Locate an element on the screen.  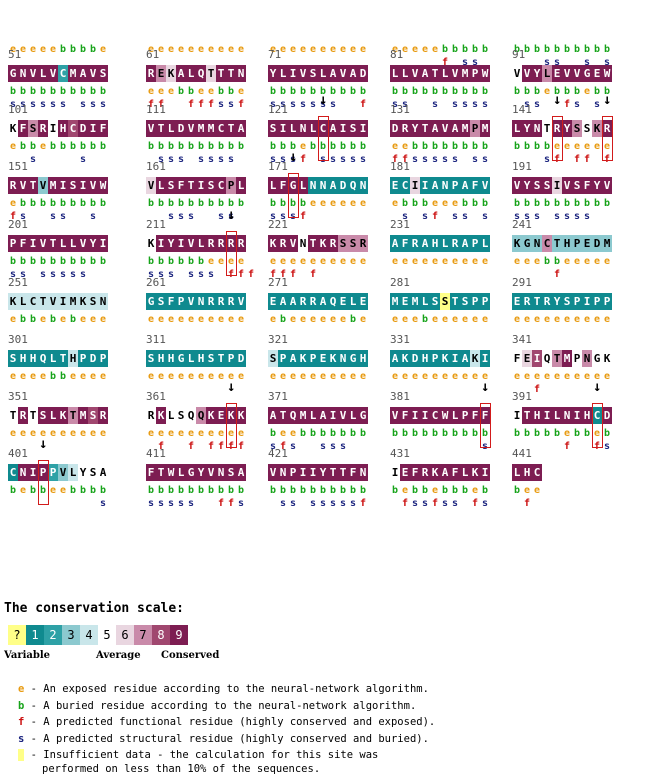
residue: N is located at coordinates (313, 185).